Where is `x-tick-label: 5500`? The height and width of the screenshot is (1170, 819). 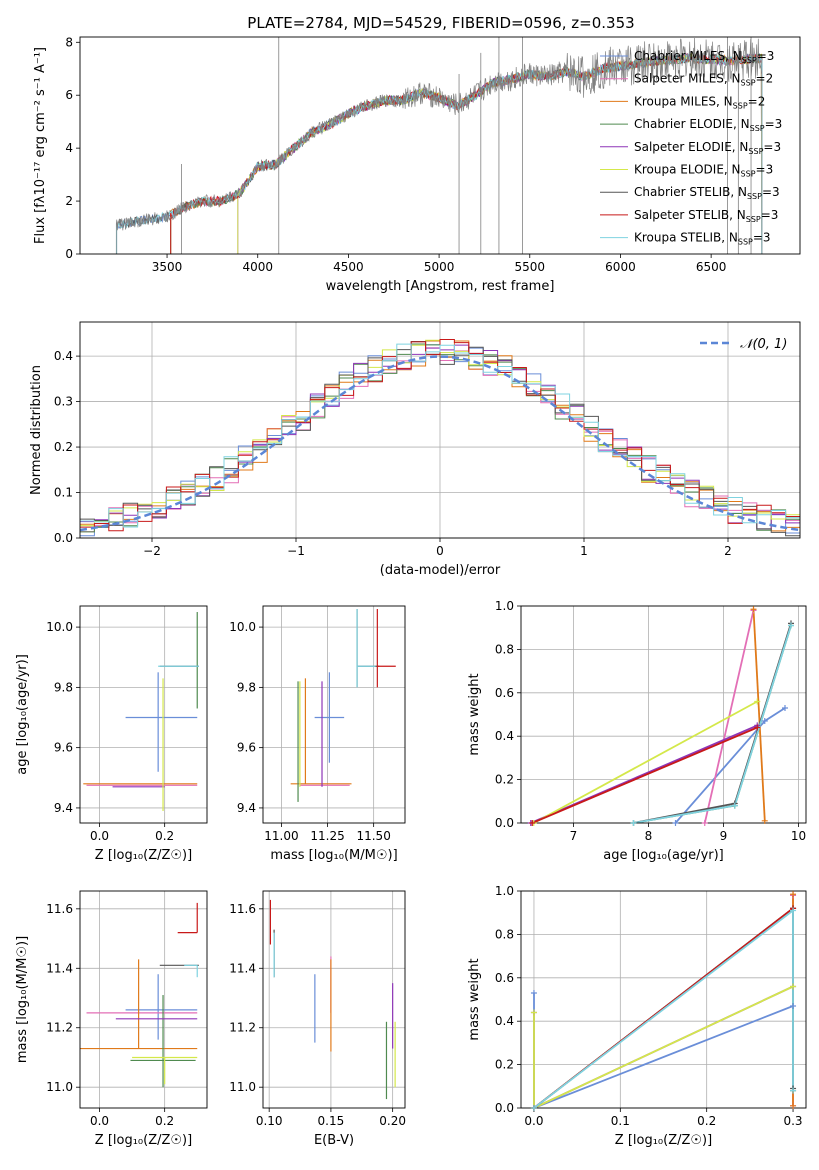 x-tick-label: 5500 is located at coordinates (529, 267).